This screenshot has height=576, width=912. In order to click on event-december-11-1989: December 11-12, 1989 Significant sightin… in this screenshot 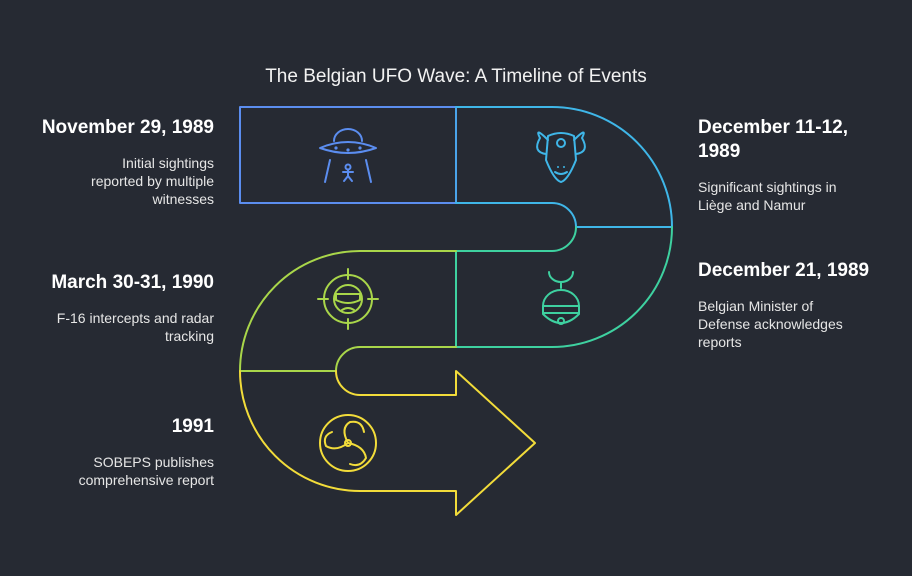, I will do `click(788, 165)`.